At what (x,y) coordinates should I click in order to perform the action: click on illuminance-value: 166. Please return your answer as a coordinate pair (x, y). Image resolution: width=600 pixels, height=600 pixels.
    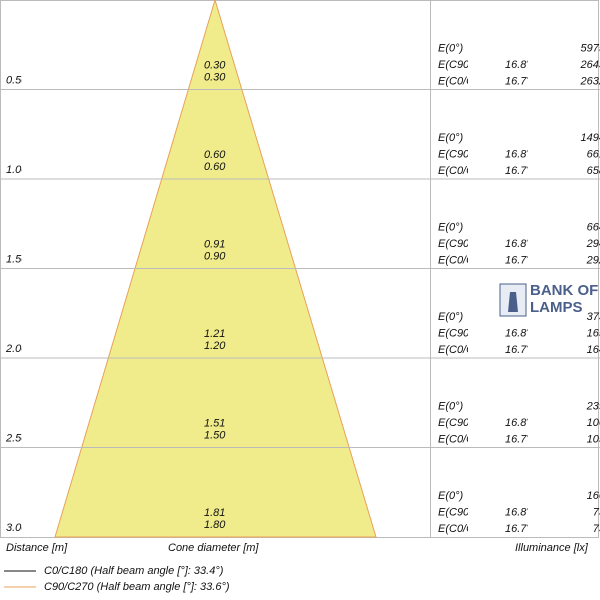
    Looking at the image, I should click on (593, 496).